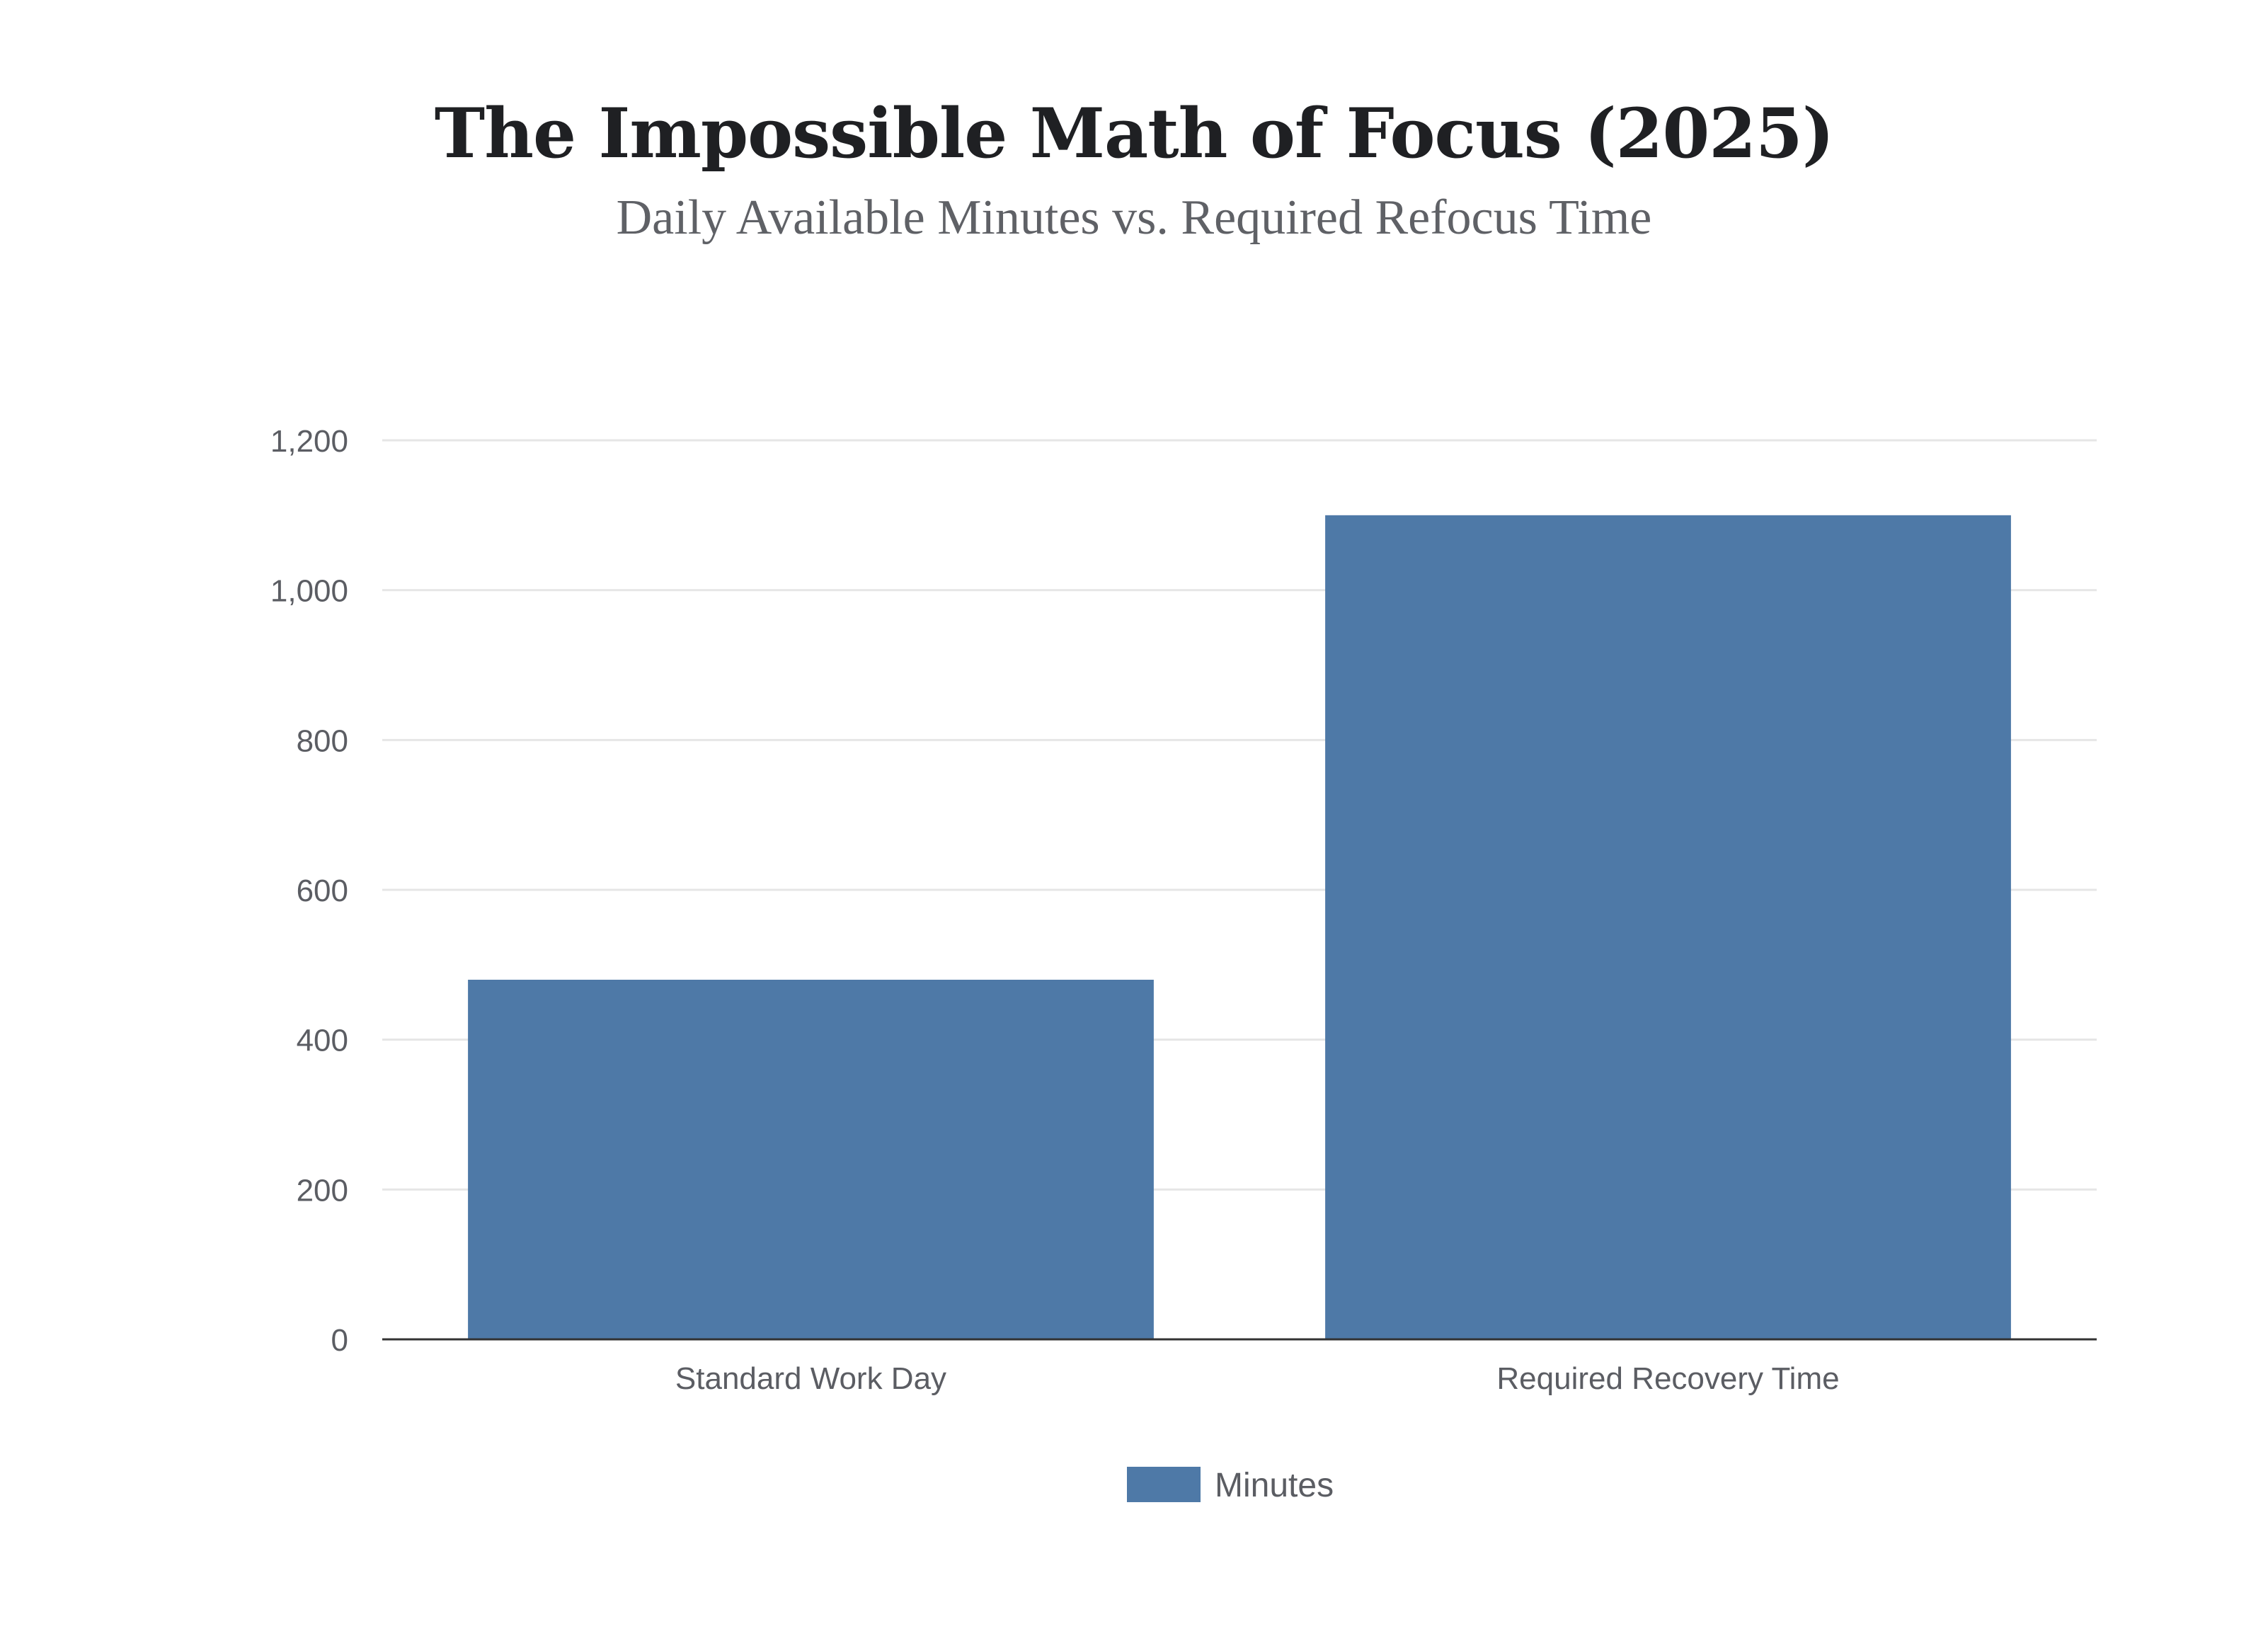 The height and width of the screenshot is (1631, 2268). Describe the element at coordinates (322, 1190) in the screenshot. I see `y-tick-label: 200` at that location.